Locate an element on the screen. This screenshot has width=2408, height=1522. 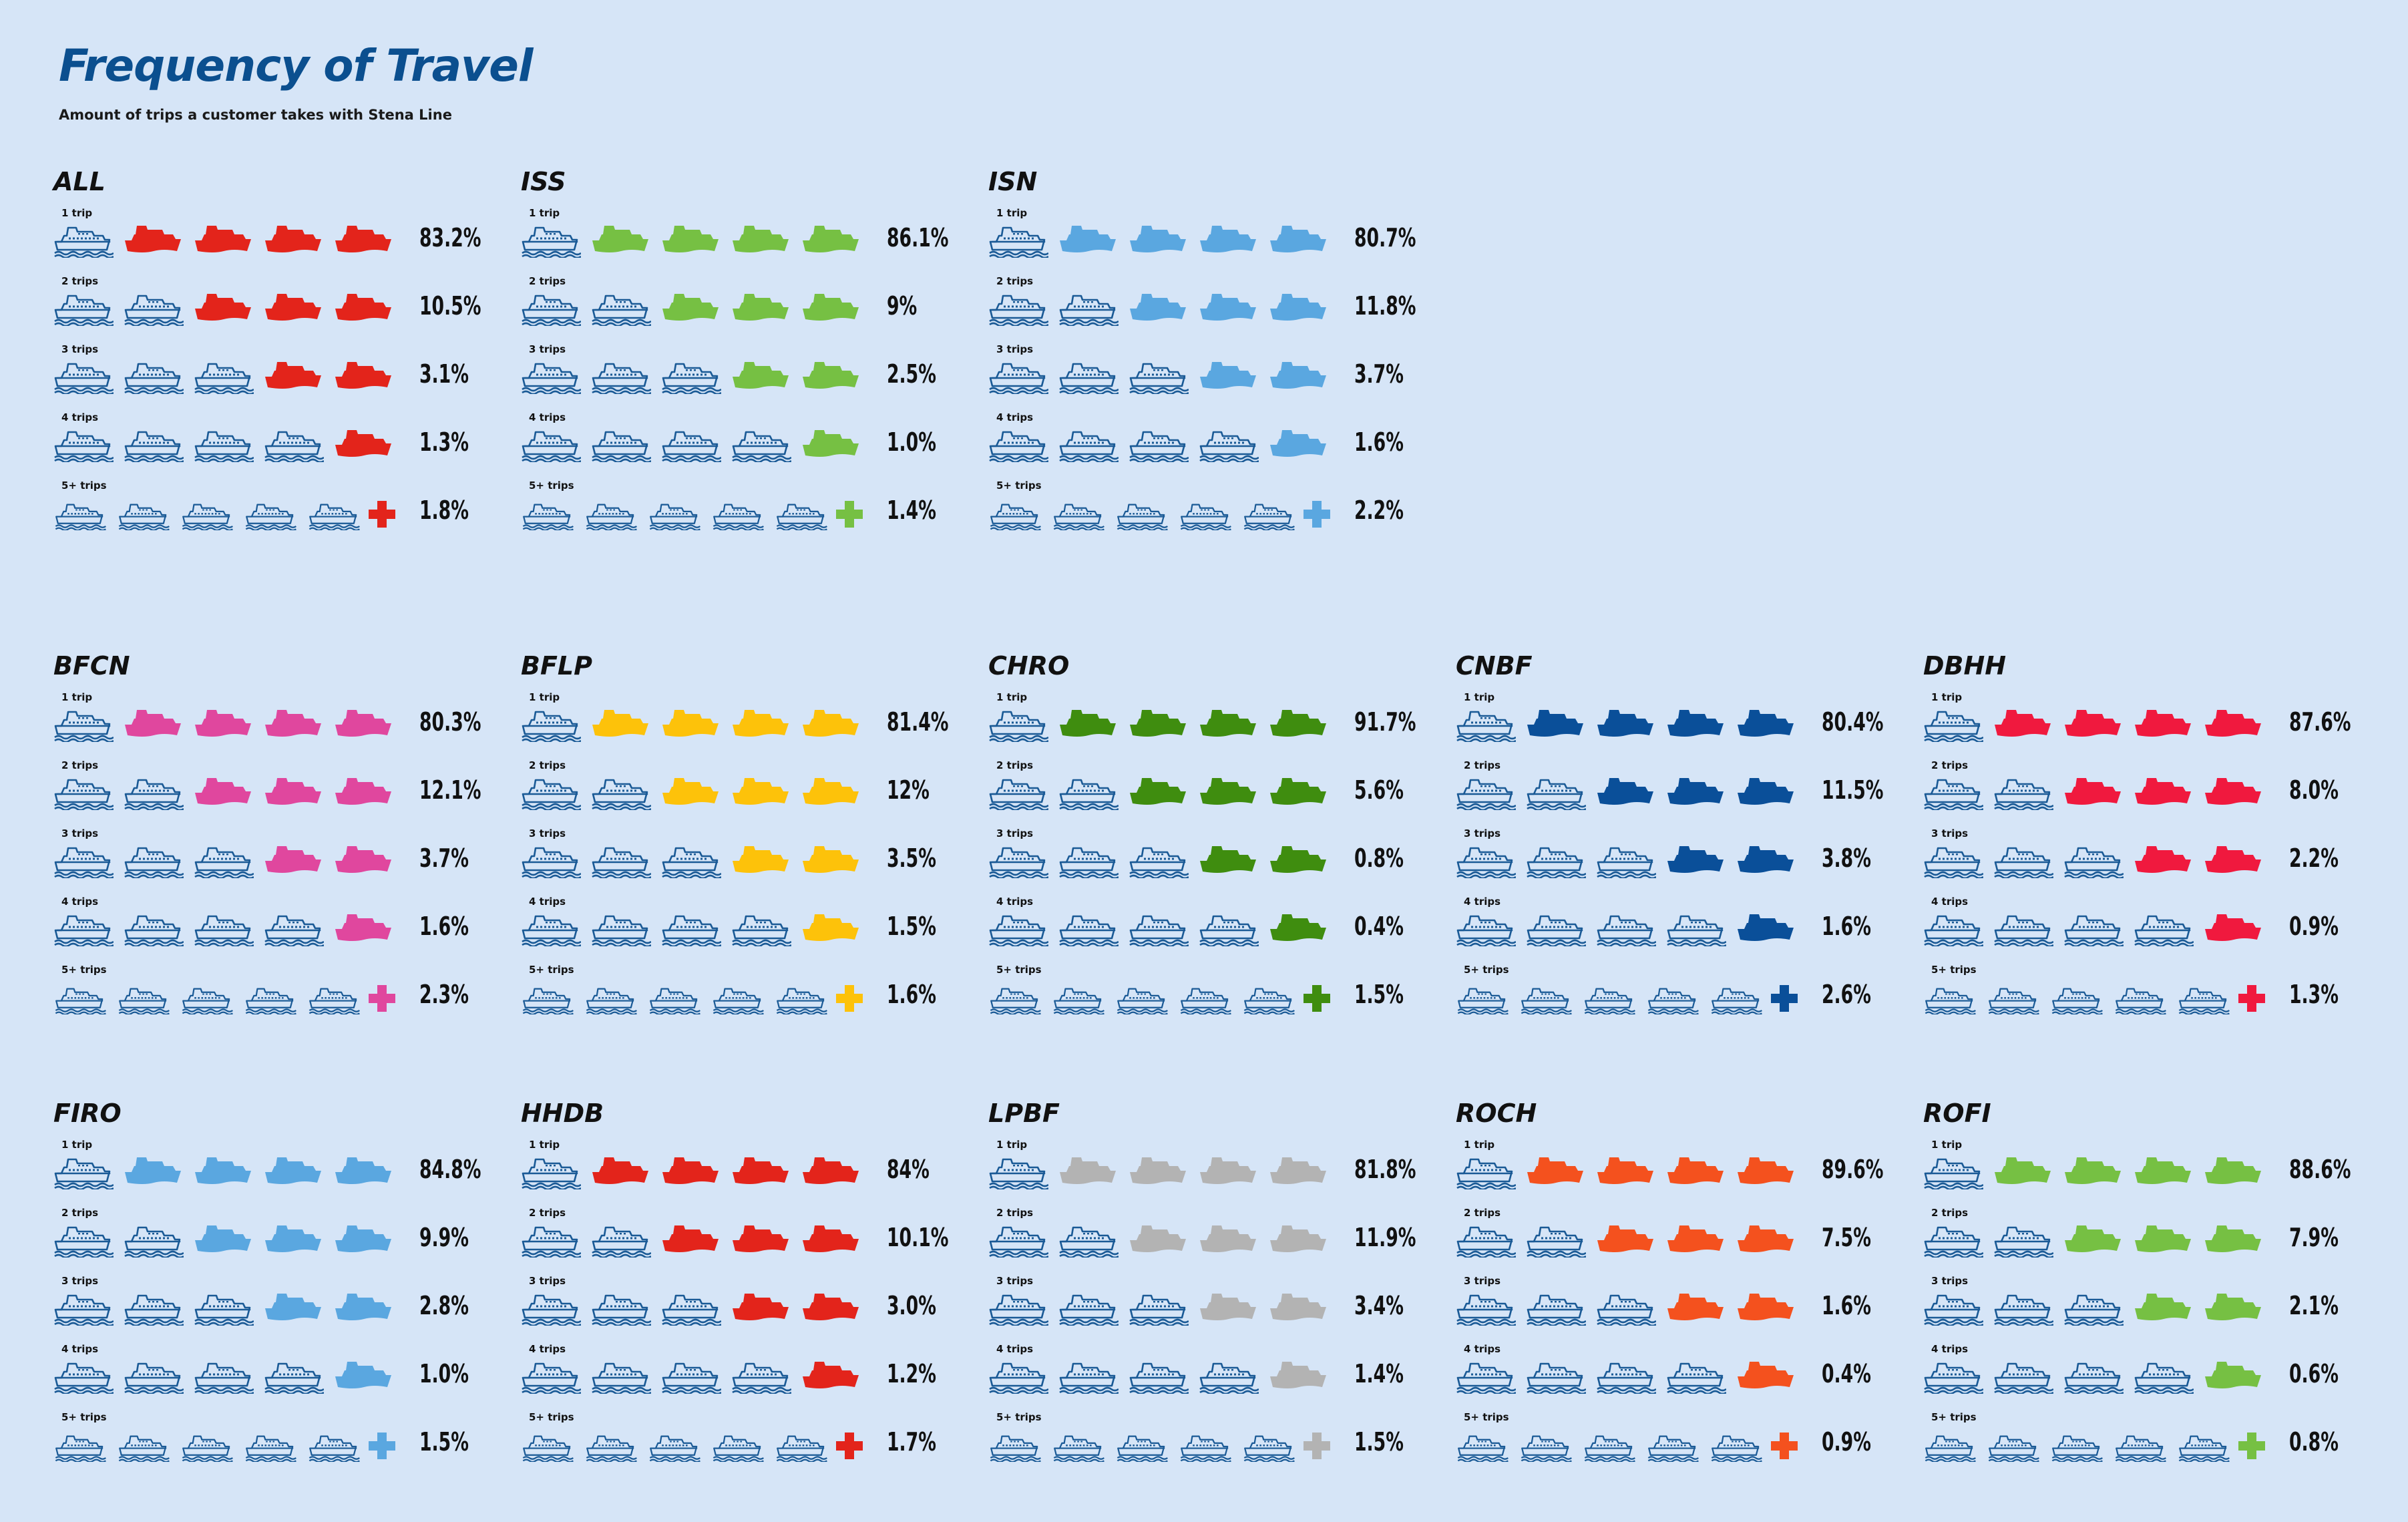
route-panel-bfcn: BFCN 1 trip 80.3% 2 trips is located at coordinates (283, 838).